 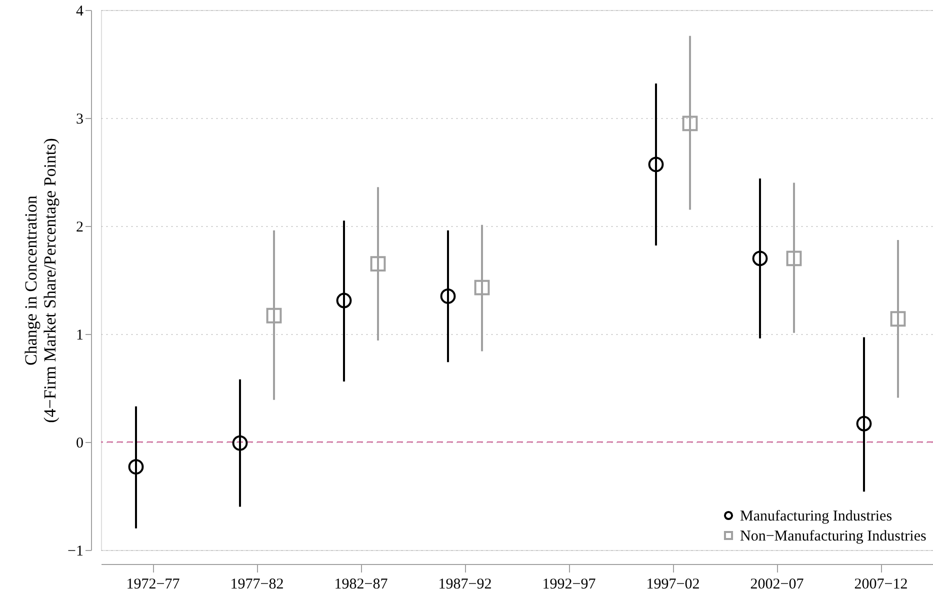 I want to click on y-tick-label: 0, so click(x=80, y=444).